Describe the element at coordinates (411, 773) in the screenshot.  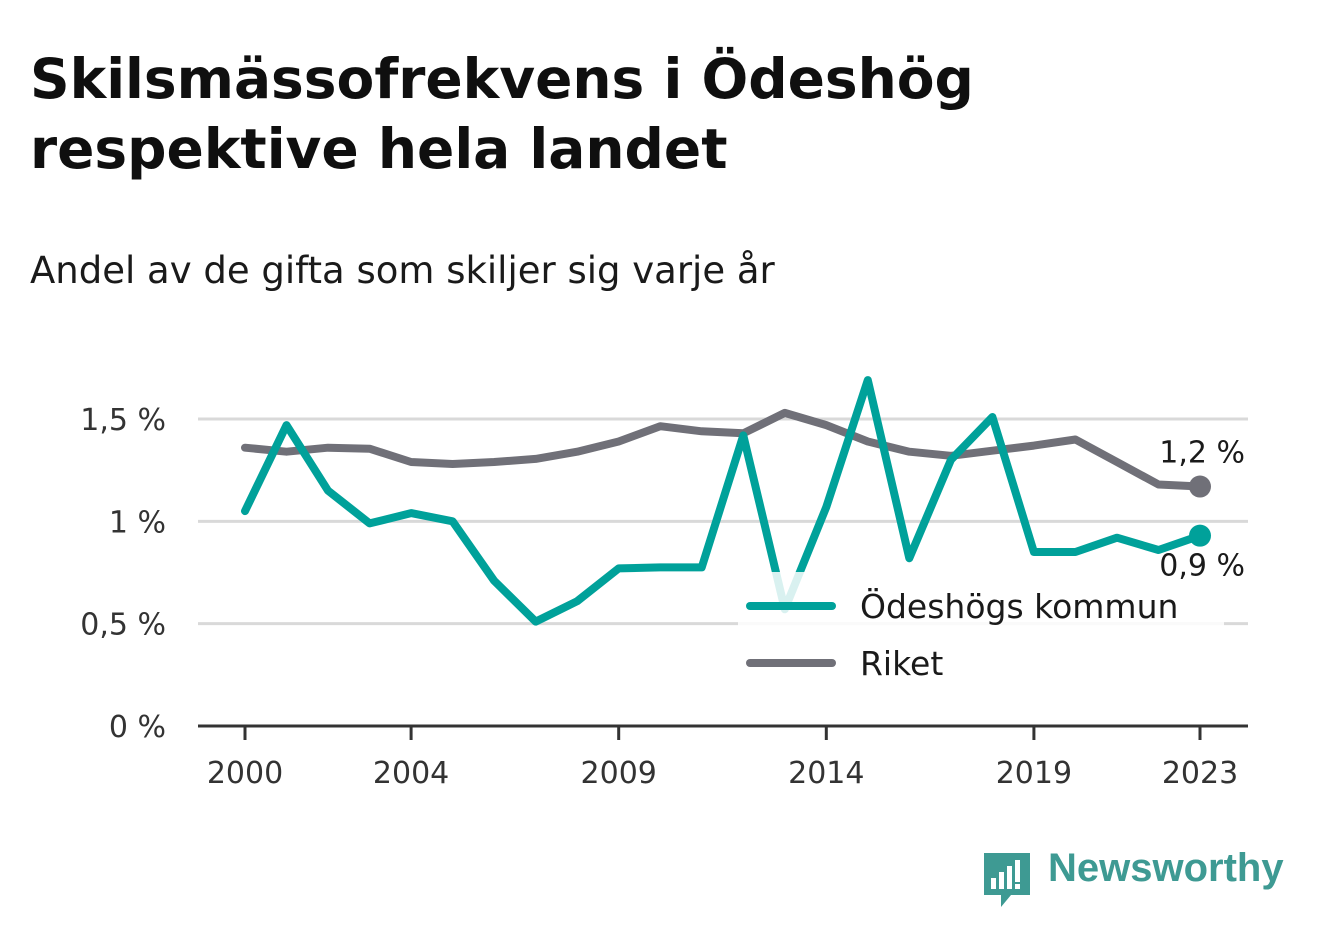
I see `x-tick-label: 2004` at that location.